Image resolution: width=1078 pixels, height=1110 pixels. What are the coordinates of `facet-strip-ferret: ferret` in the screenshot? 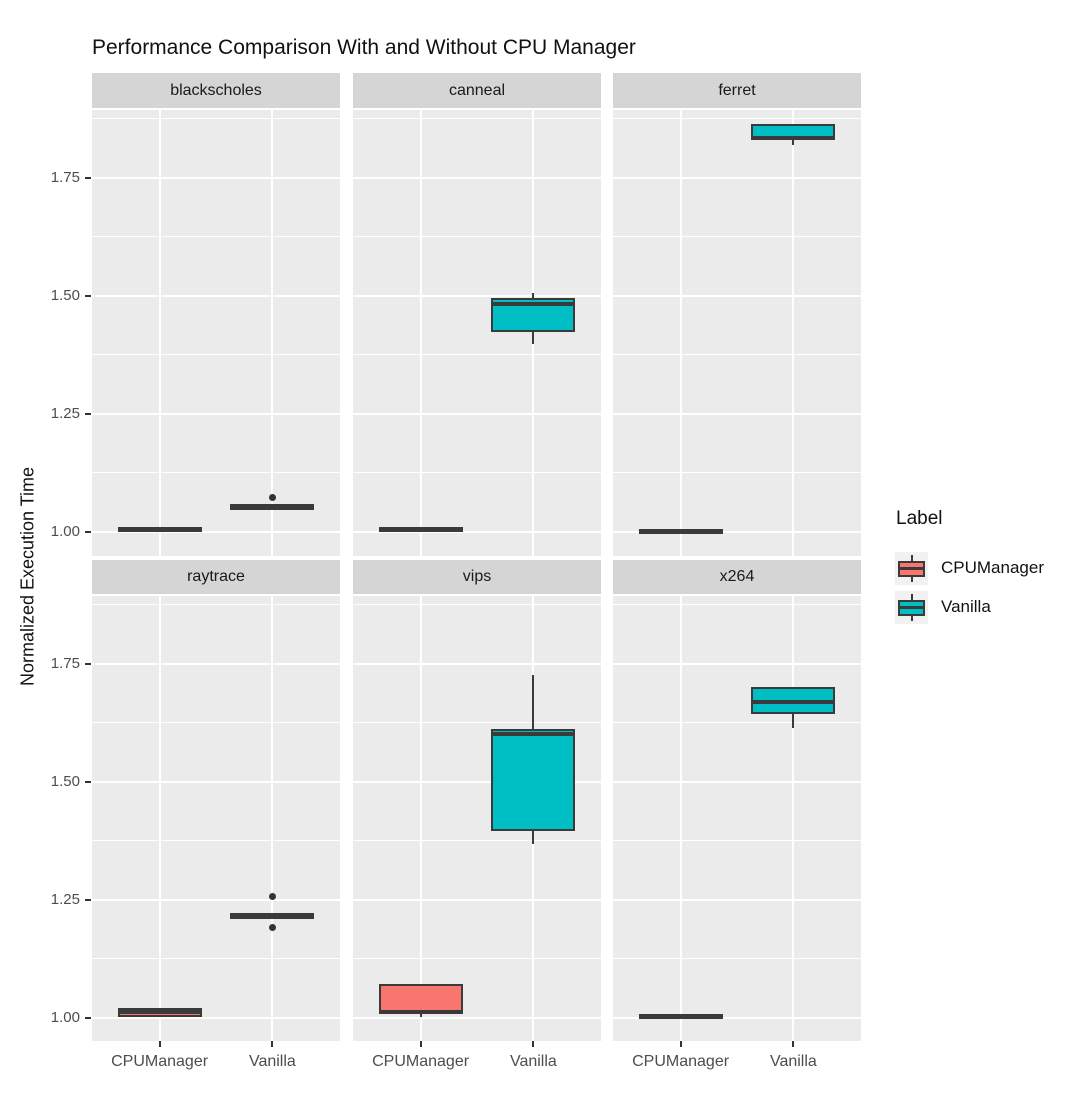 It's located at (737, 90).